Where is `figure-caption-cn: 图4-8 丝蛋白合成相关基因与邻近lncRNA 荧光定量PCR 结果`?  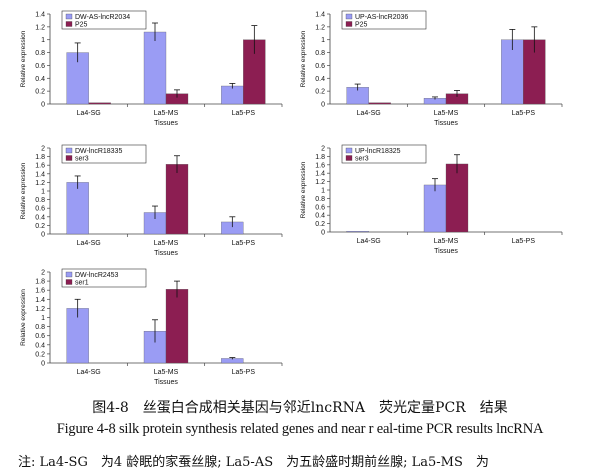
figure-caption-cn: 图4-8 丝蛋白合成相关基因与邻近lncRNA 荧光定量PCR 结果 is located at coordinates (300, 408).